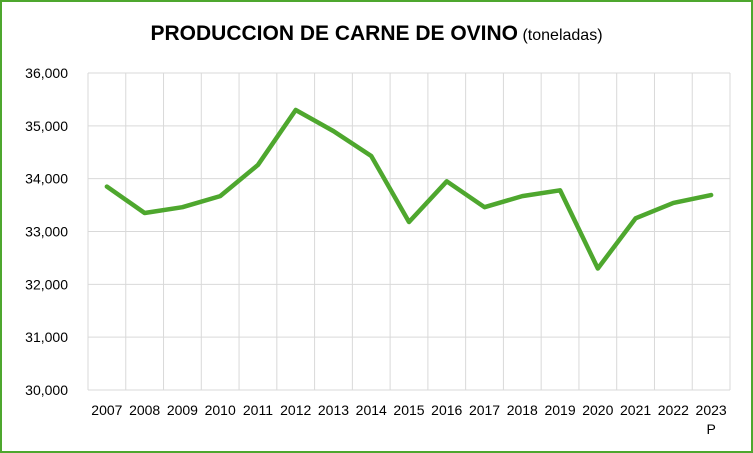  What do you see at coordinates (46, 337) in the screenshot?
I see `y-tick-label: 31,000` at bounding box center [46, 337].